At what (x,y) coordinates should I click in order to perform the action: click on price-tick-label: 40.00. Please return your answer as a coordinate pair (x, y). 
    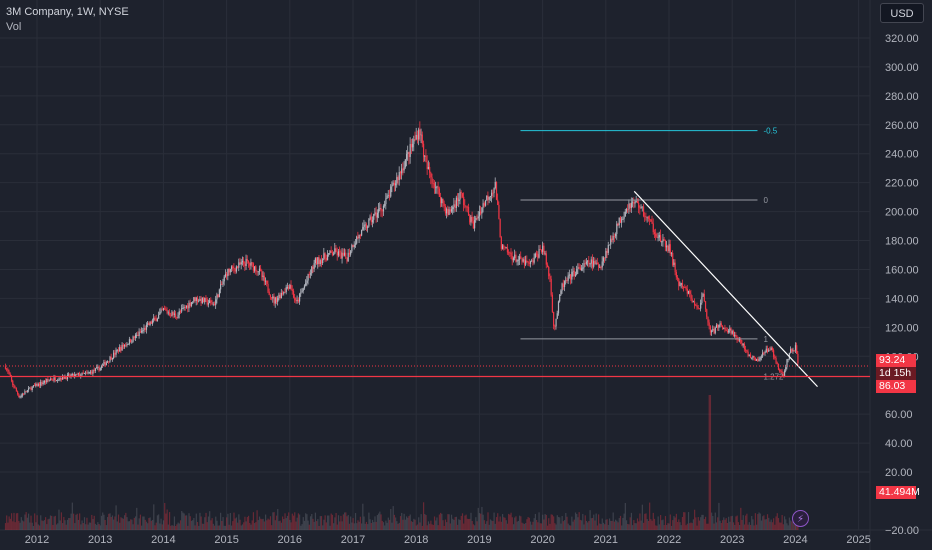
    Looking at the image, I should click on (899, 444).